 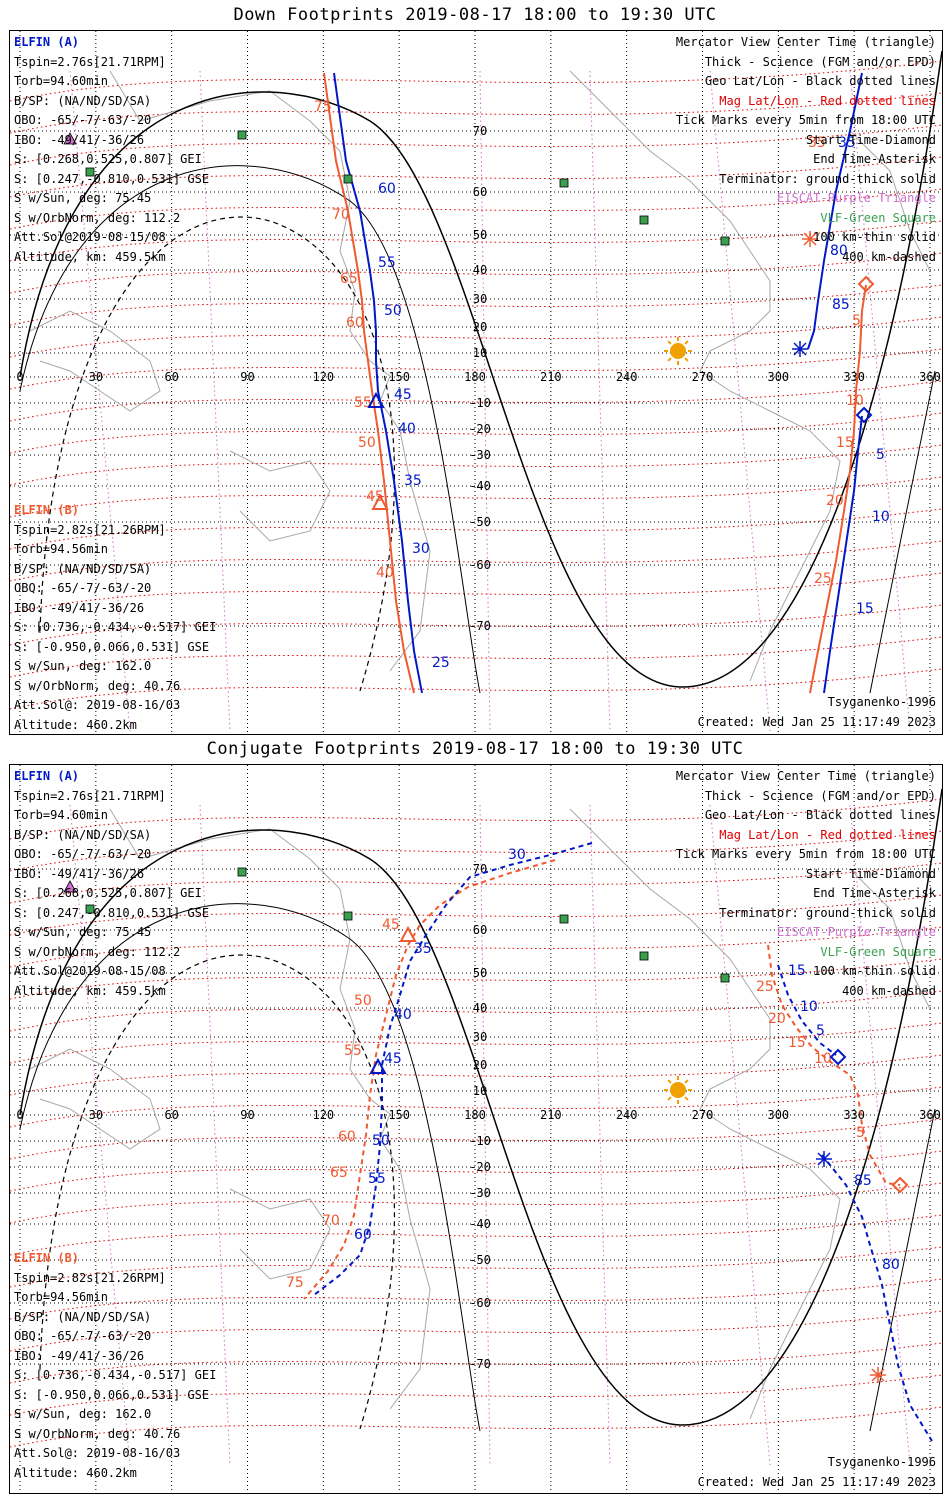 What do you see at coordinates (807, 1010) in the screenshot?
I see `elfin-a-track-east` at bounding box center [807, 1010].